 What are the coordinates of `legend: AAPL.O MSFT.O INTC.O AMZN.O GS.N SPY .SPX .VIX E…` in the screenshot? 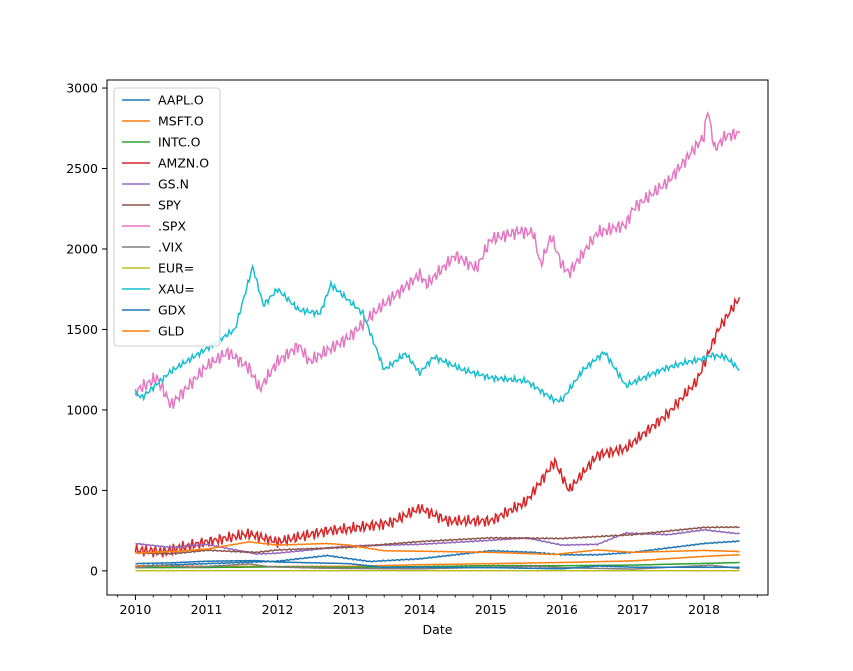 It's located at (167, 217).